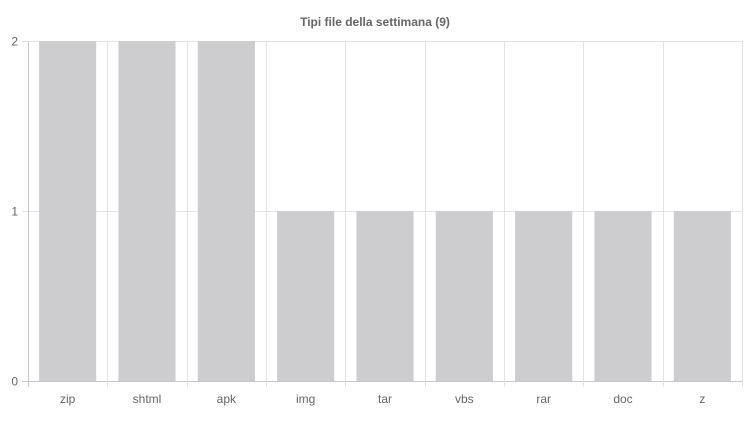  I want to click on y-tick-label: 2, so click(14, 42).